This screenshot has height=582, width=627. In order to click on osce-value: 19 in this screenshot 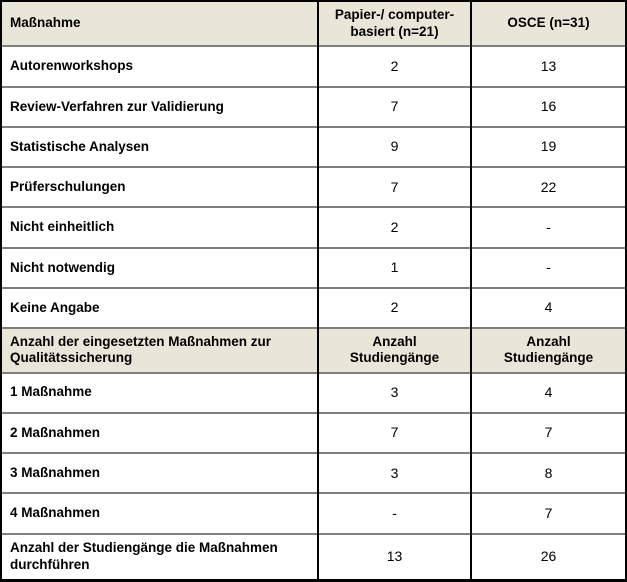, I will do `click(547, 146)`.